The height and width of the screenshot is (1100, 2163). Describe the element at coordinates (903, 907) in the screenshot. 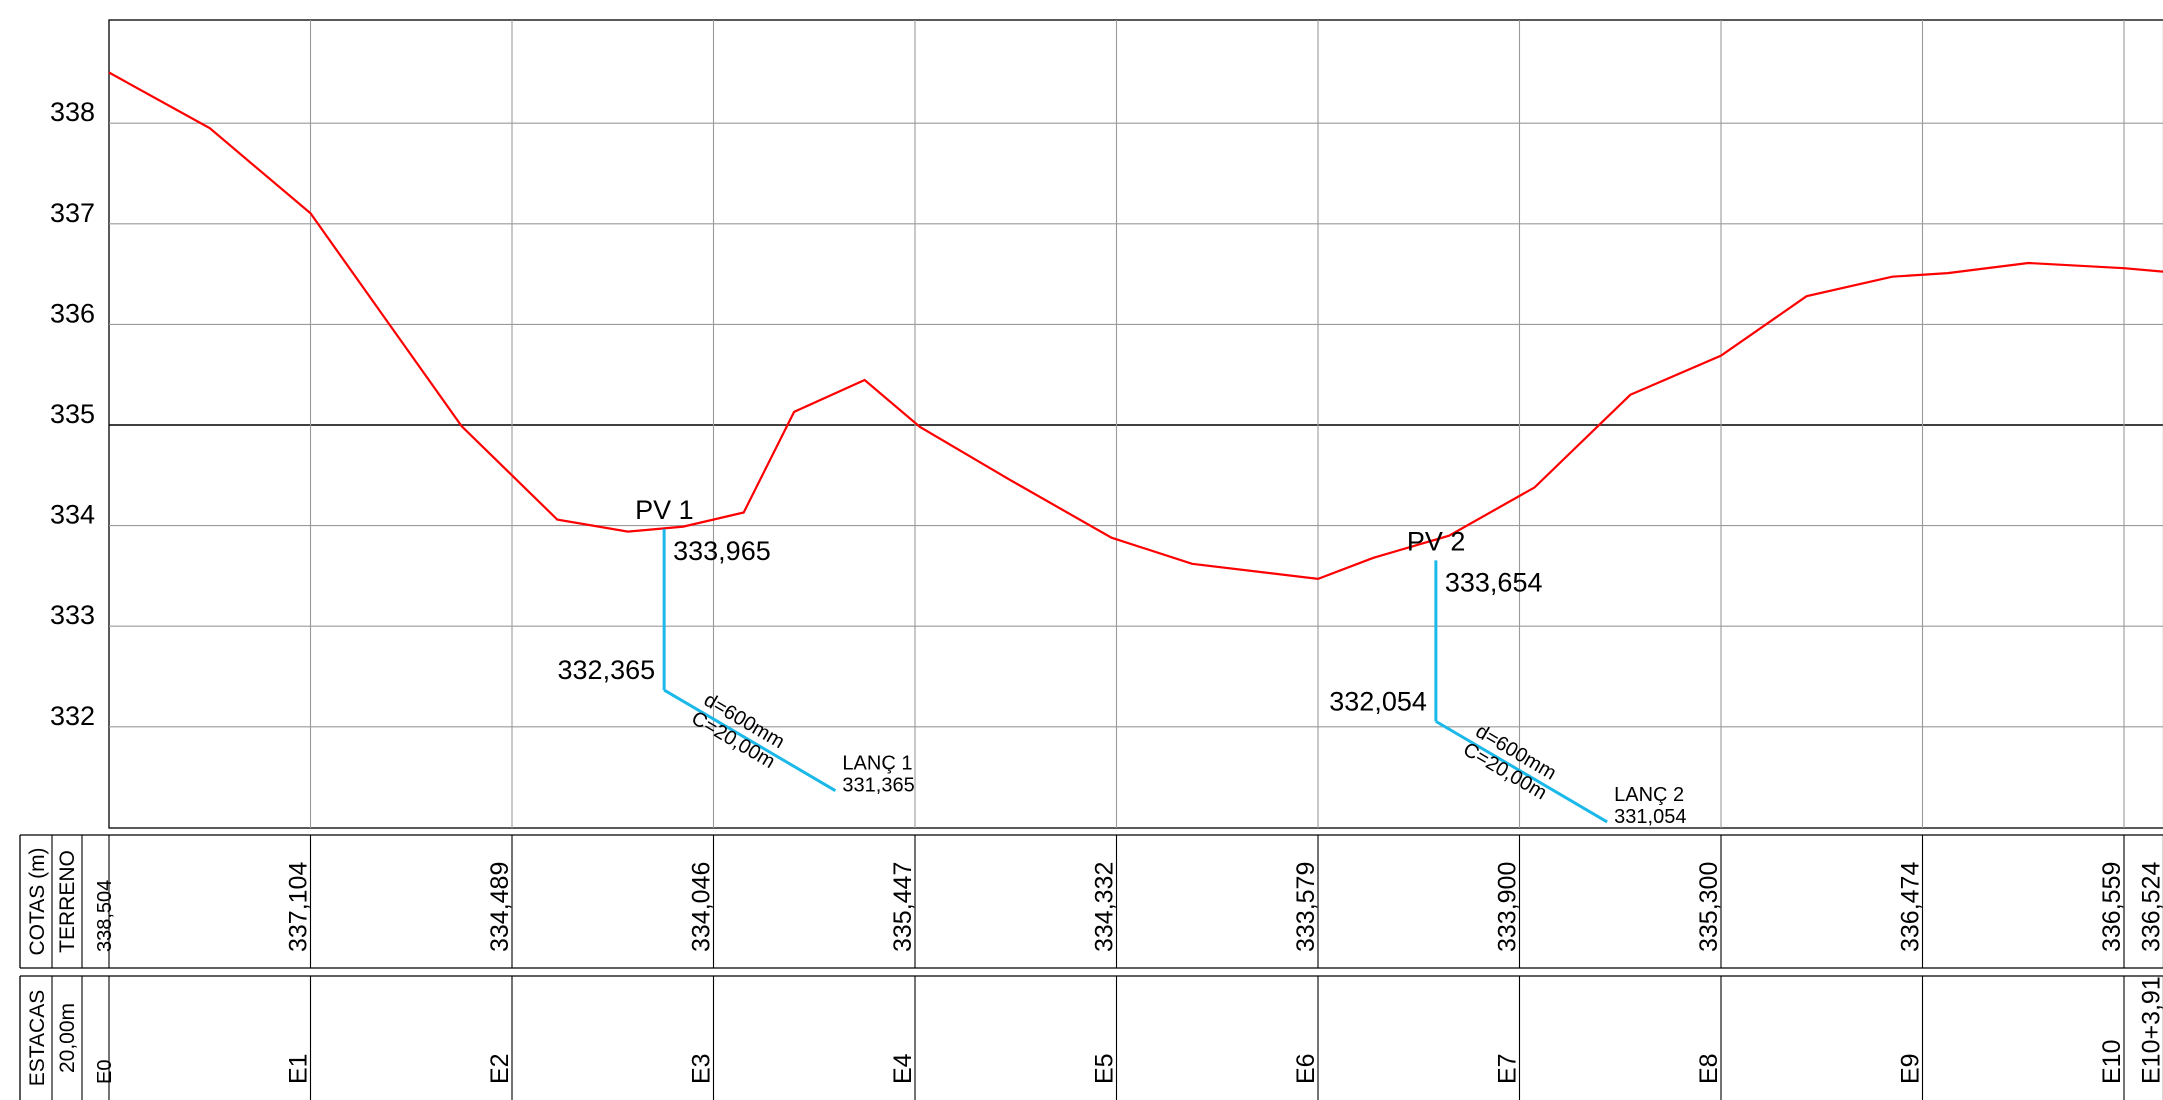

I see `cell-value: 335,447` at that location.